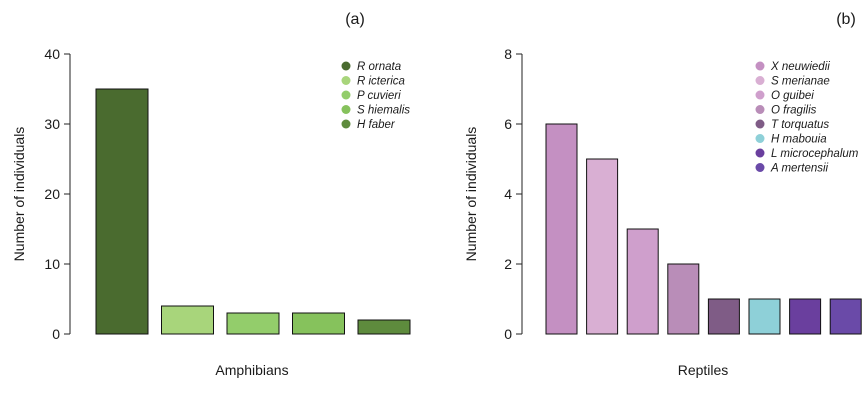  I want to click on panel-a-y-tick-label: 30, so click(52, 124).